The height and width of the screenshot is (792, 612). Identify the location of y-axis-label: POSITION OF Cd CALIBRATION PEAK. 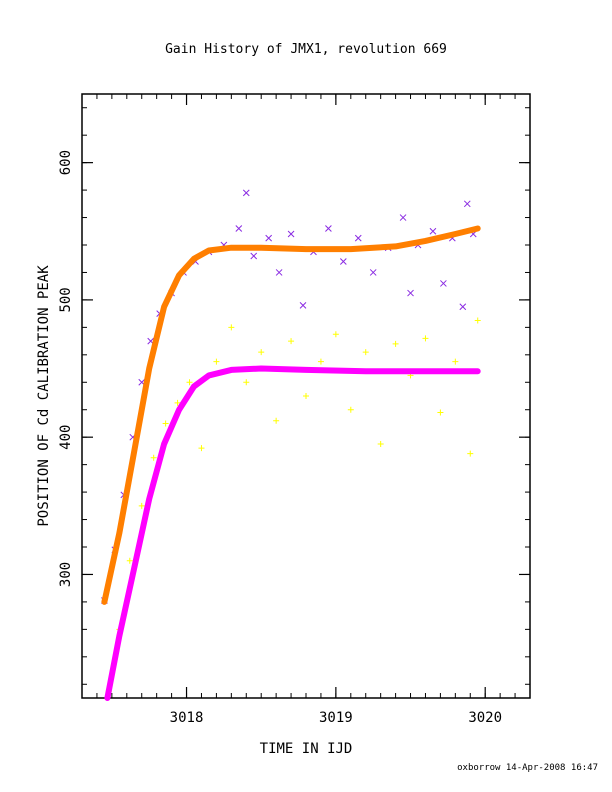
(44, 396).